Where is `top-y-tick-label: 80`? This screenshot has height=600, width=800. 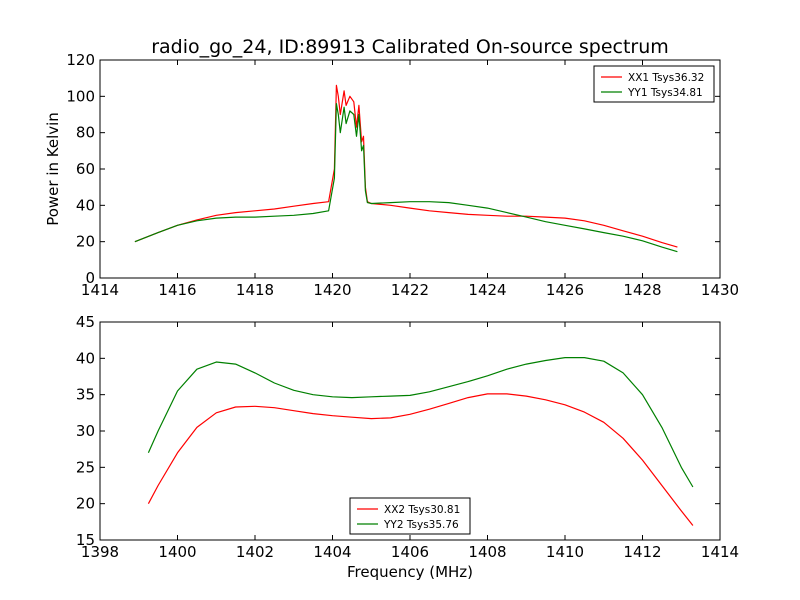 top-y-tick-label: 80 is located at coordinates (85, 133).